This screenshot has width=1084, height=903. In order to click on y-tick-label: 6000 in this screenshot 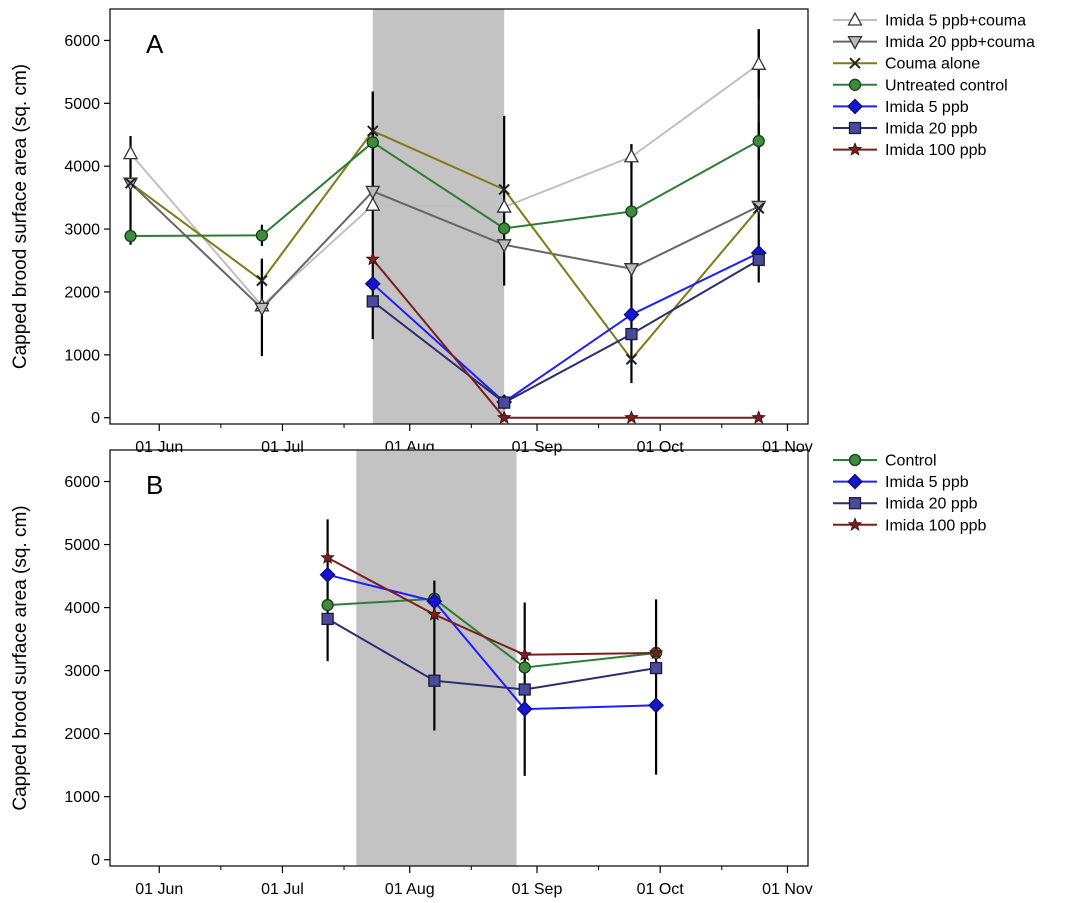, I will do `click(82, 41)`.